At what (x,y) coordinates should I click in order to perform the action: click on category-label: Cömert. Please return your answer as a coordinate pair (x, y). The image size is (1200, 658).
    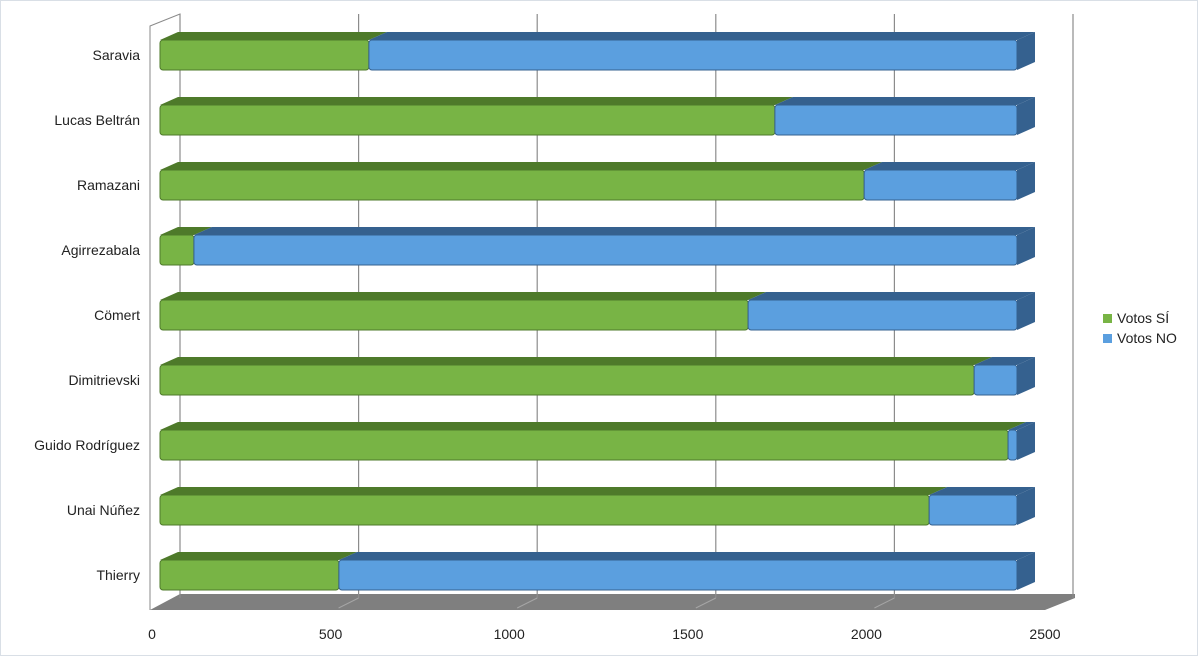
    Looking at the image, I should click on (117, 315).